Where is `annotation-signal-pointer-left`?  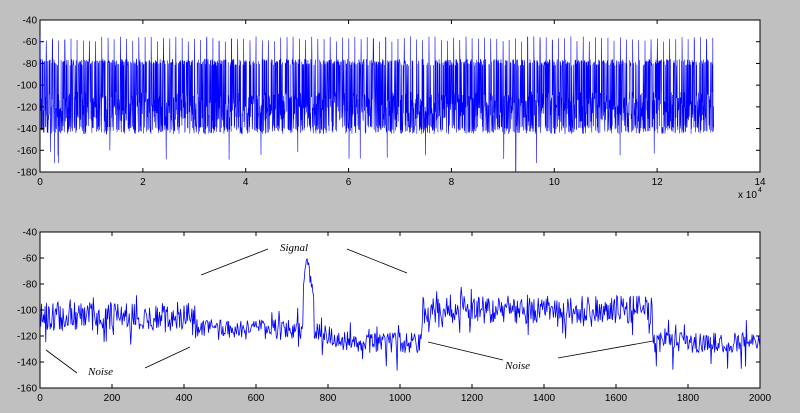
annotation-signal-pointer-left is located at coordinates (234, 262).